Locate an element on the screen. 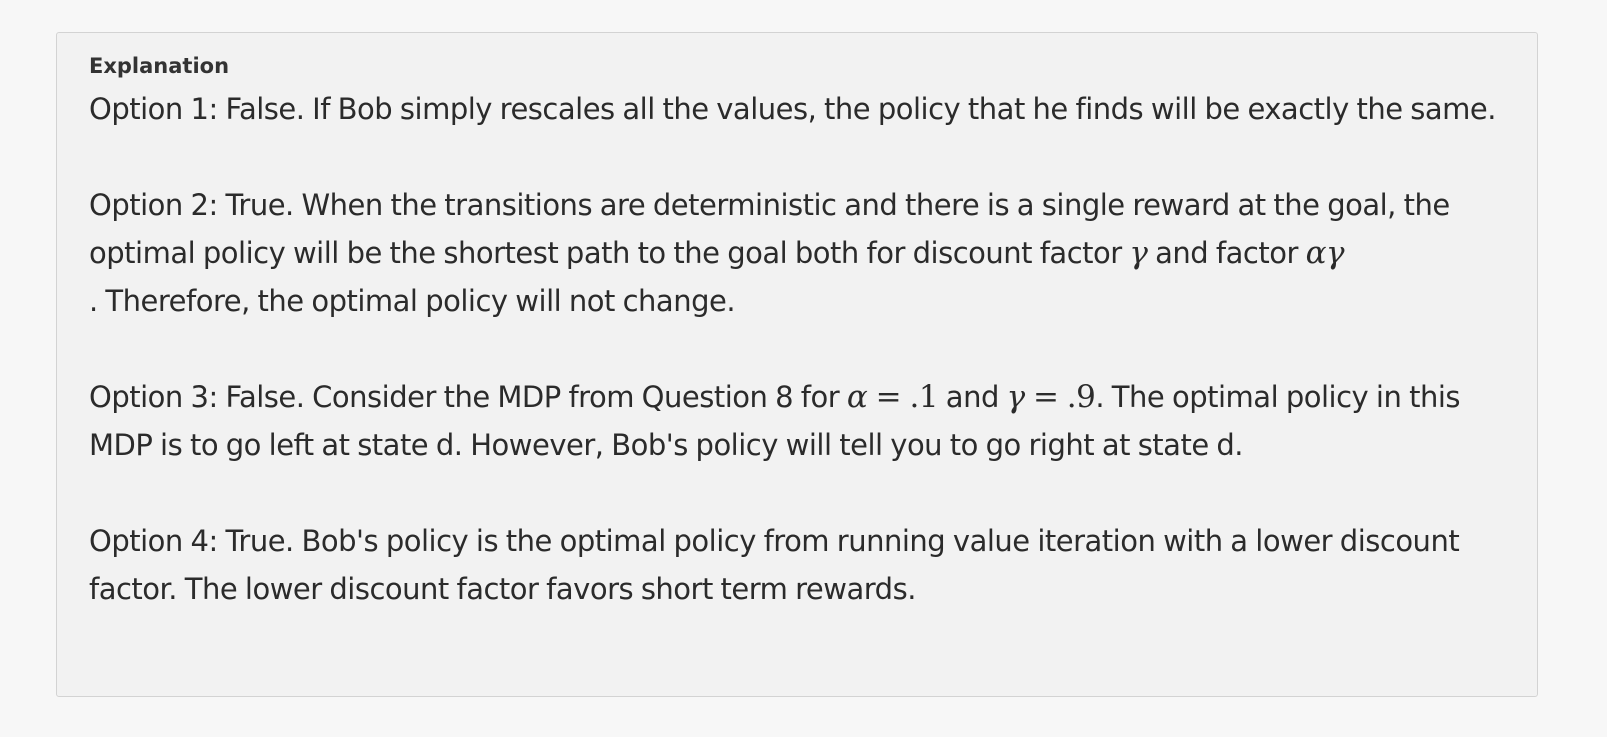 The width and height of the screenshot is (1607, 737). explanation-heading: Explanation is located at coordinates (159, 66).